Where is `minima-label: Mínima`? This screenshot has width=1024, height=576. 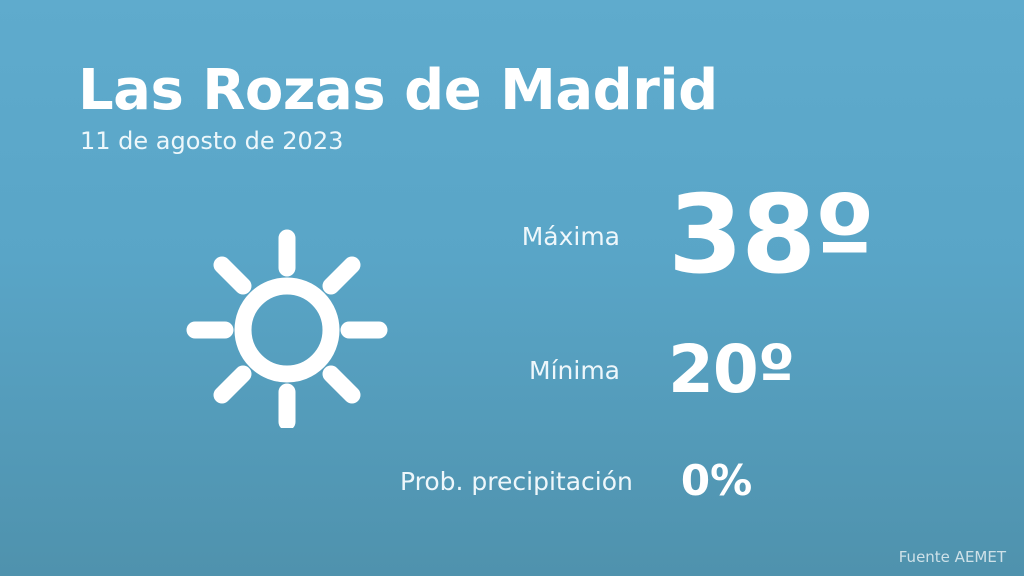 minima-label: Mínima is located at coordinates (574, 370).